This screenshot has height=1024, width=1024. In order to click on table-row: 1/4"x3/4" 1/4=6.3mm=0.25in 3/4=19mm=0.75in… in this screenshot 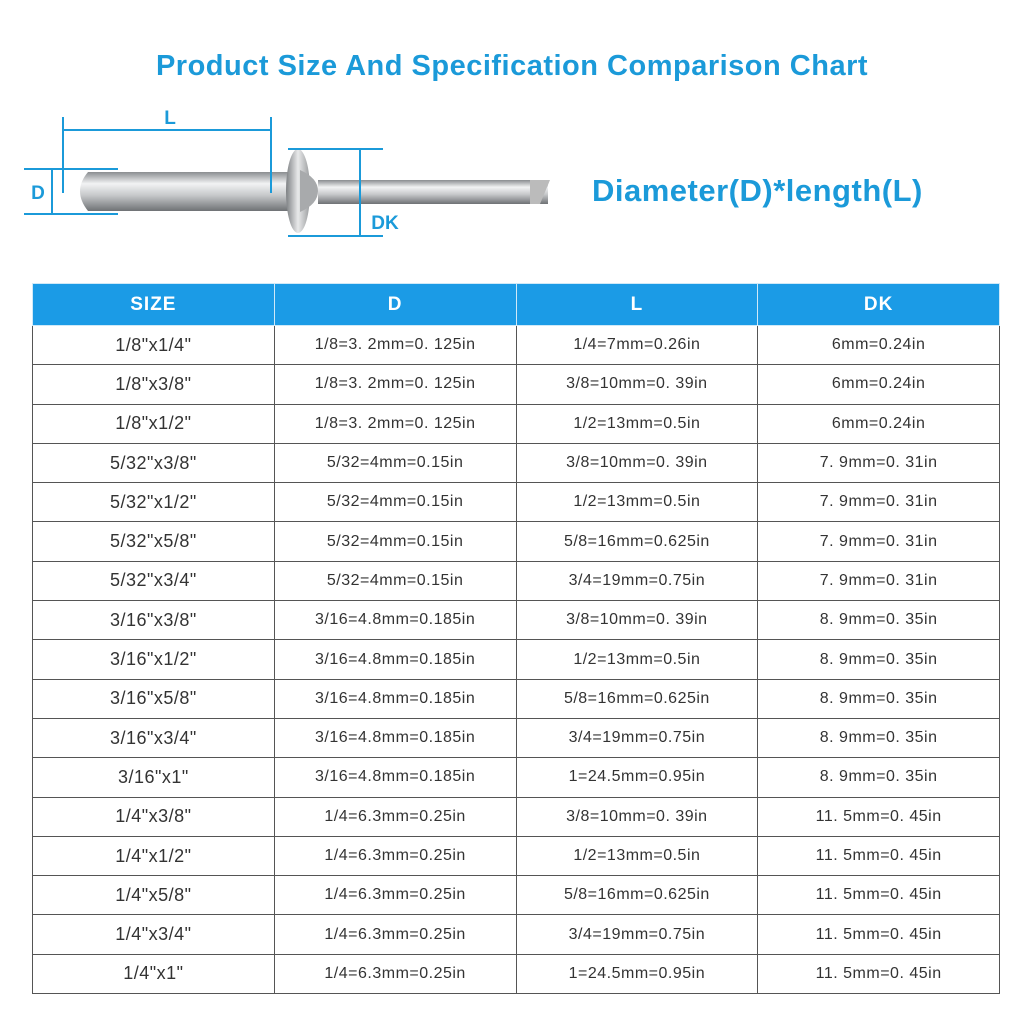, I will do `click(516, 934)`.